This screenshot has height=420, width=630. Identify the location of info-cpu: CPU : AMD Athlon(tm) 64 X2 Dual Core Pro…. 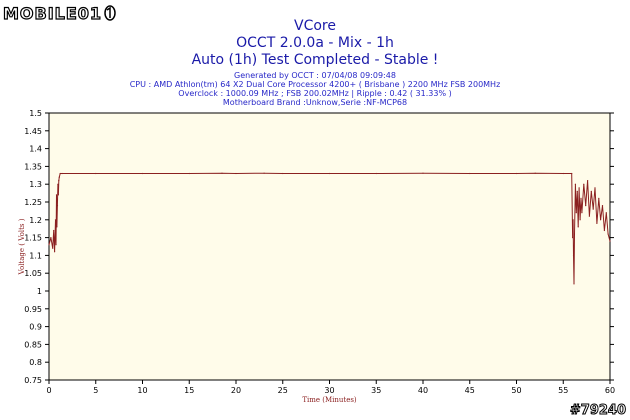
(315, 84).